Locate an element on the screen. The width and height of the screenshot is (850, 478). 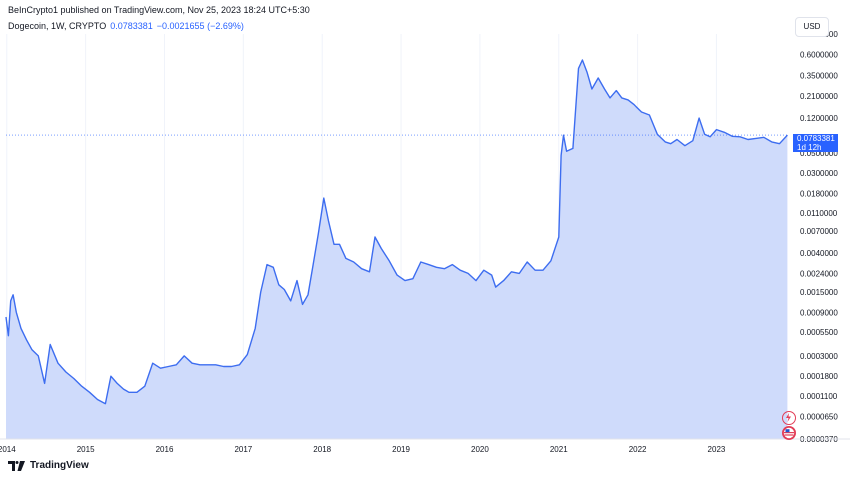
x-tick-label: 2020 is located at coordinates (480, 449).